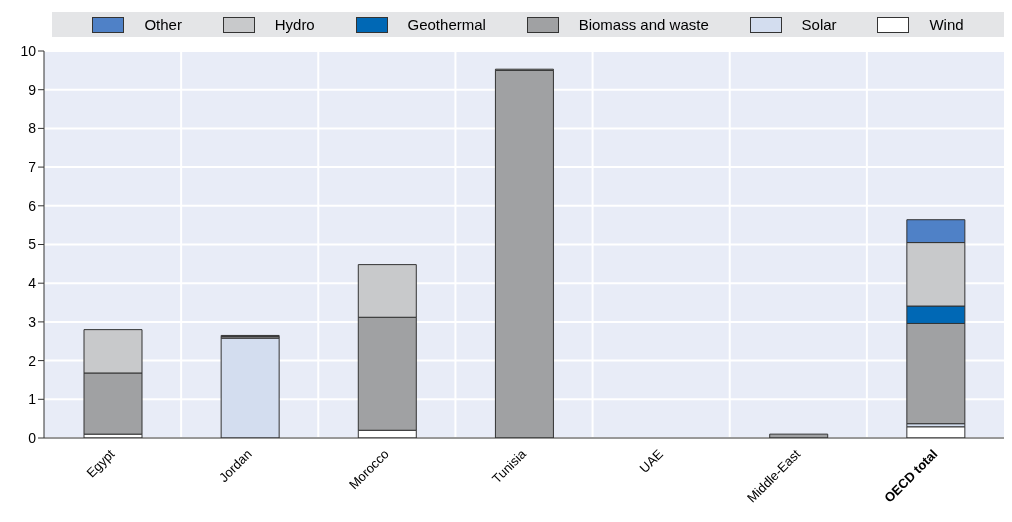 The width and height of the screenshot is (1012, 522). I want to click on legend-label: Solar, so click(819, 24).